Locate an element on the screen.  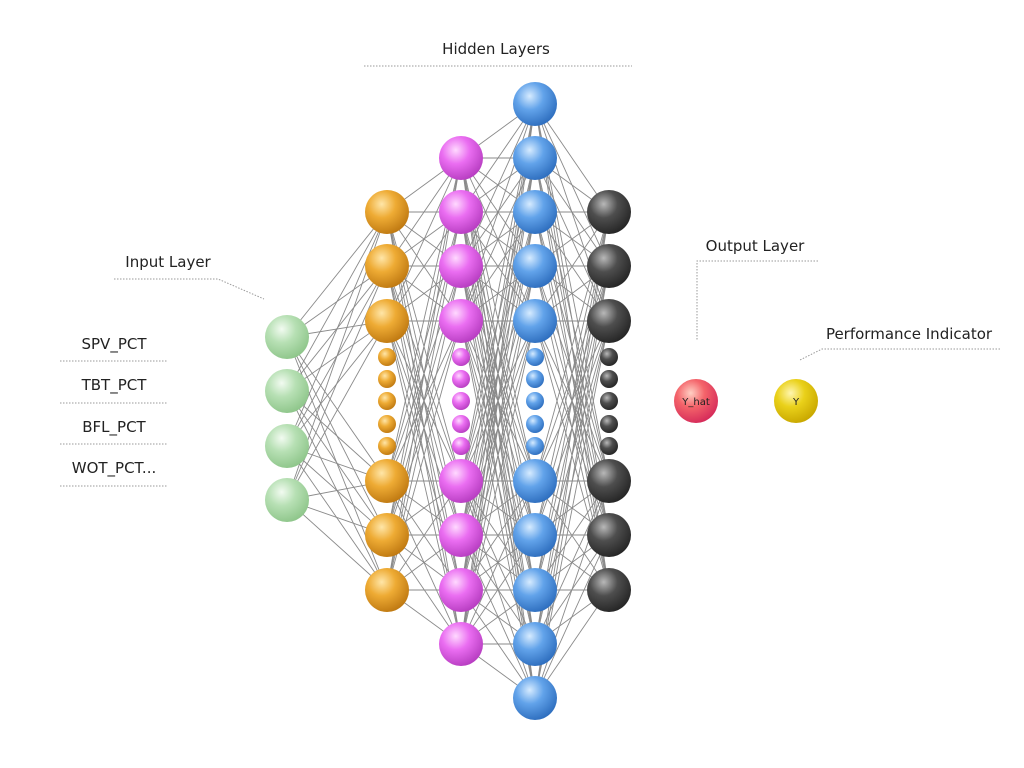
output-layer-leader is located at coordinates (757, 300).